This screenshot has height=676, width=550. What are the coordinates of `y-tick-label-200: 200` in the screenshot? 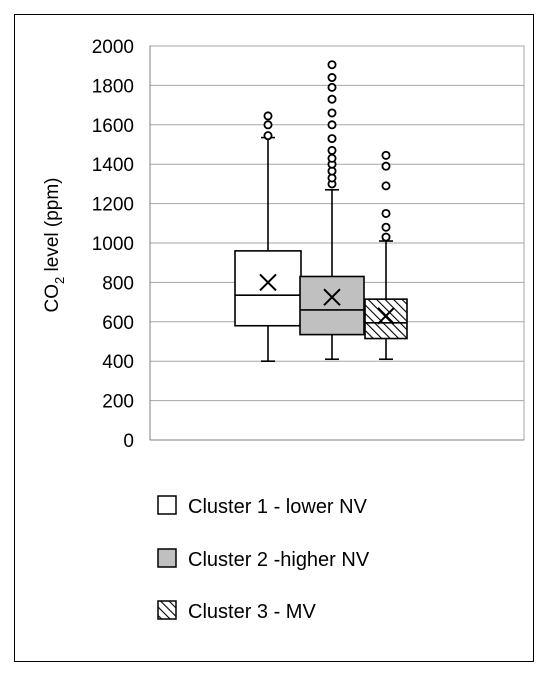 It's located at (118, 402).